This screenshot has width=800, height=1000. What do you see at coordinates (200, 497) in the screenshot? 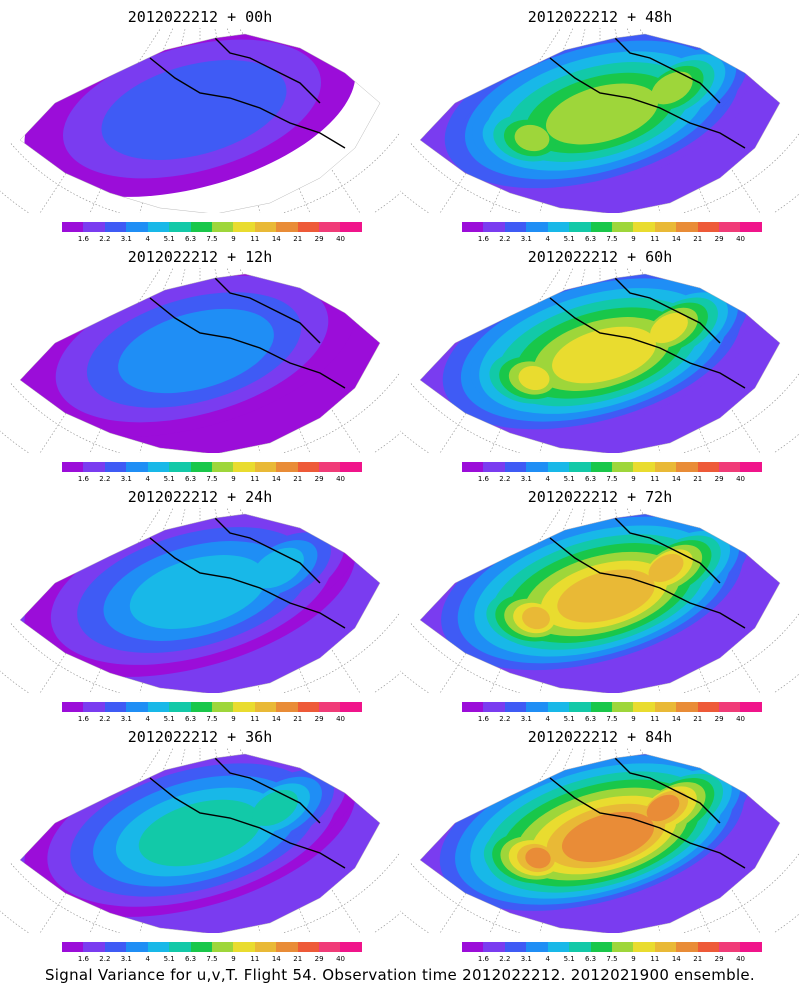
I see `panel-title: 2012022212 + 24h` at bounding box center [200, 497].